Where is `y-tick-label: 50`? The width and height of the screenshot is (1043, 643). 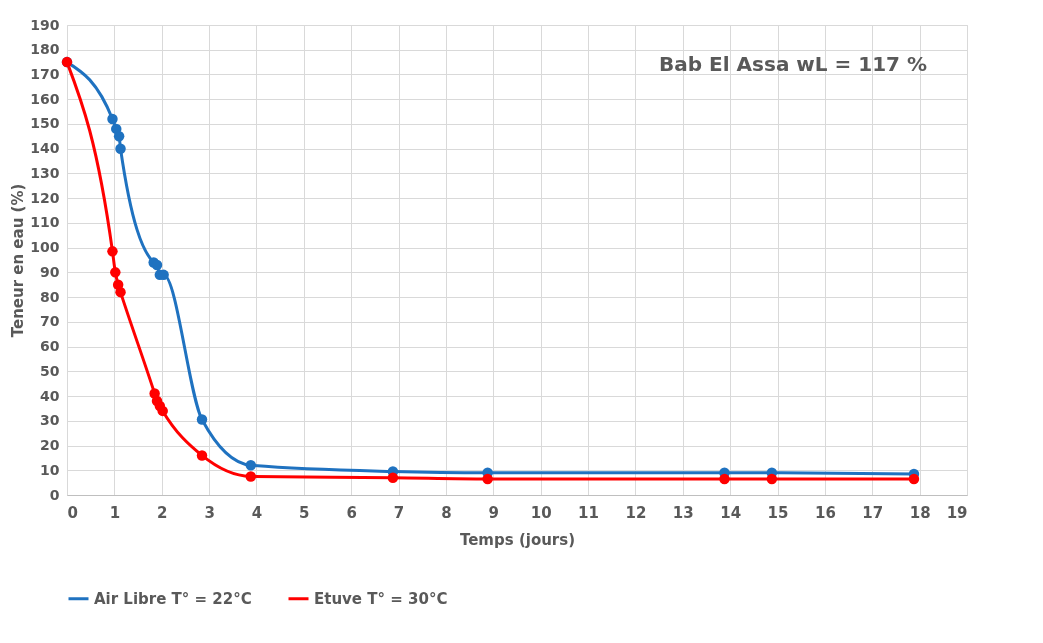 y-tick-label: 50 is located at coordinates (50, 370).